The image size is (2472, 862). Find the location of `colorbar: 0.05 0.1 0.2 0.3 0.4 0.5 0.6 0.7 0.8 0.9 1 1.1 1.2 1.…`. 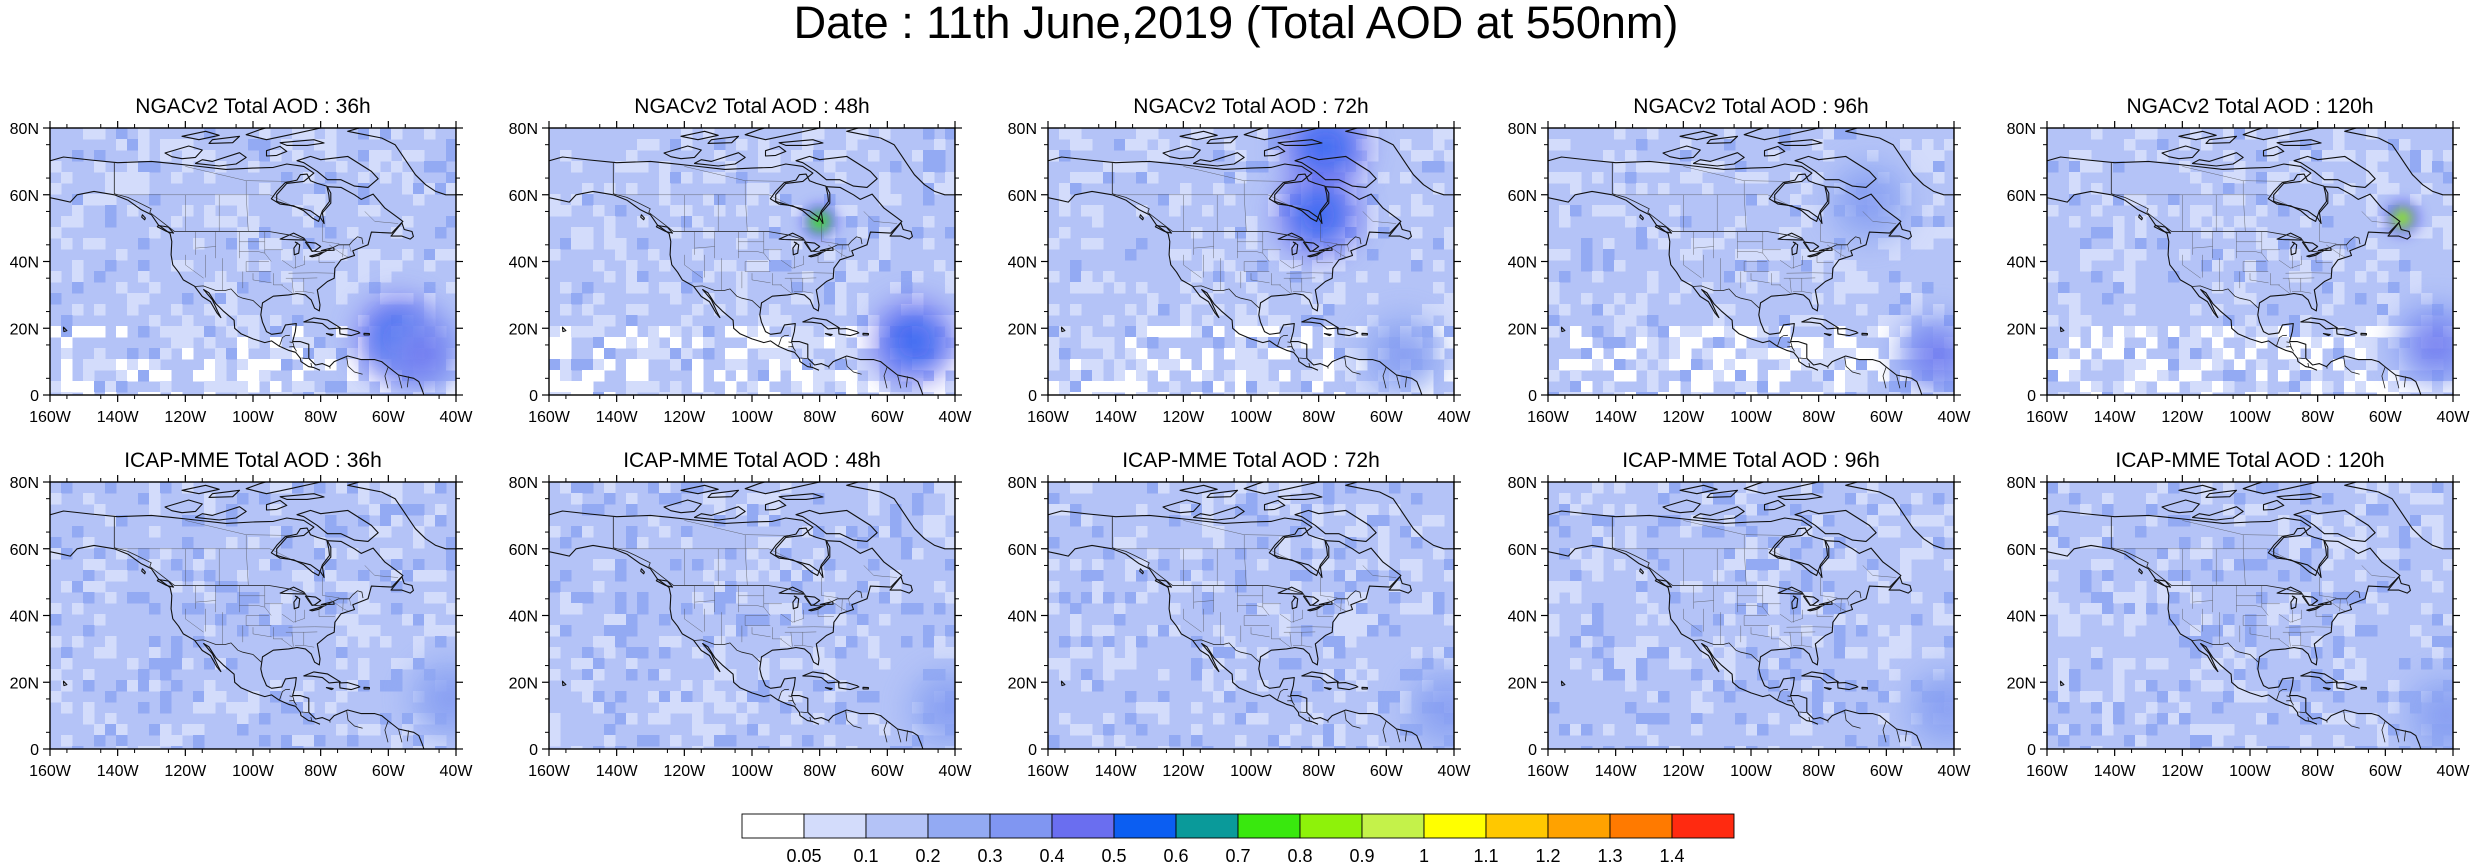

colorbar: 0.05 0.1 0.2 0.3 0.4 0.5 0.6 0.7 0.8 0.9 1 1.1 1.2 1.… is located at coordinates (1238, 837).